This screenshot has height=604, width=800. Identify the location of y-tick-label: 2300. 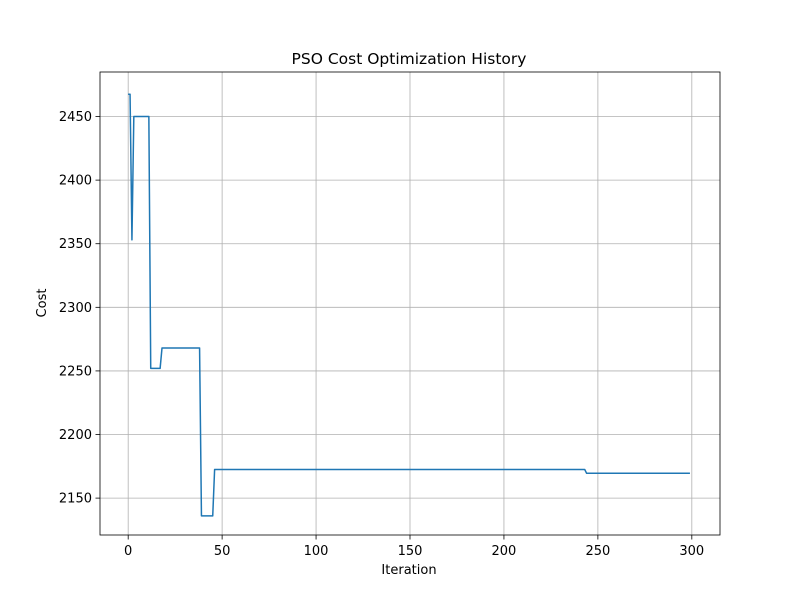
(75, 308).